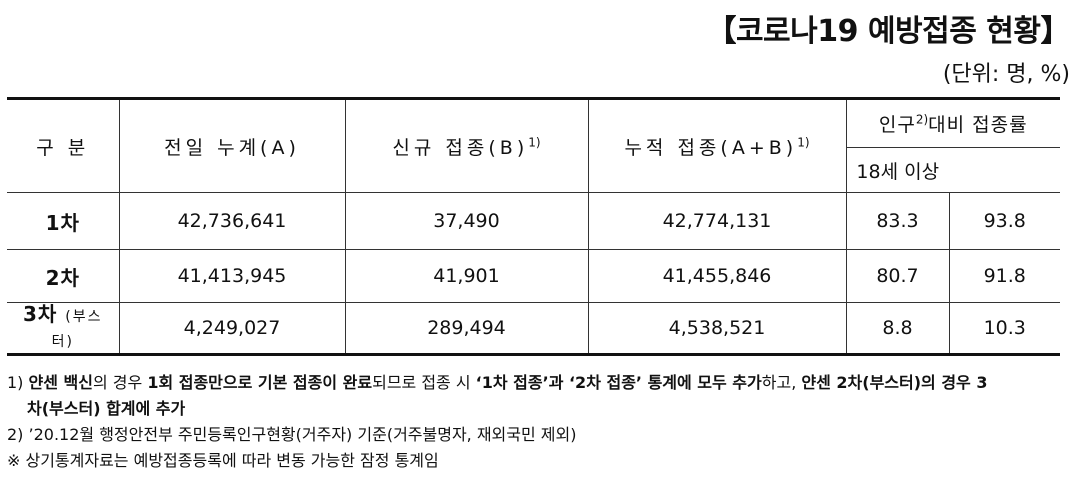  What do you see at coordinates (62, 342) in the screenshot?
I see `row-label-sub2: 터)` at bounding box center [62, 342].